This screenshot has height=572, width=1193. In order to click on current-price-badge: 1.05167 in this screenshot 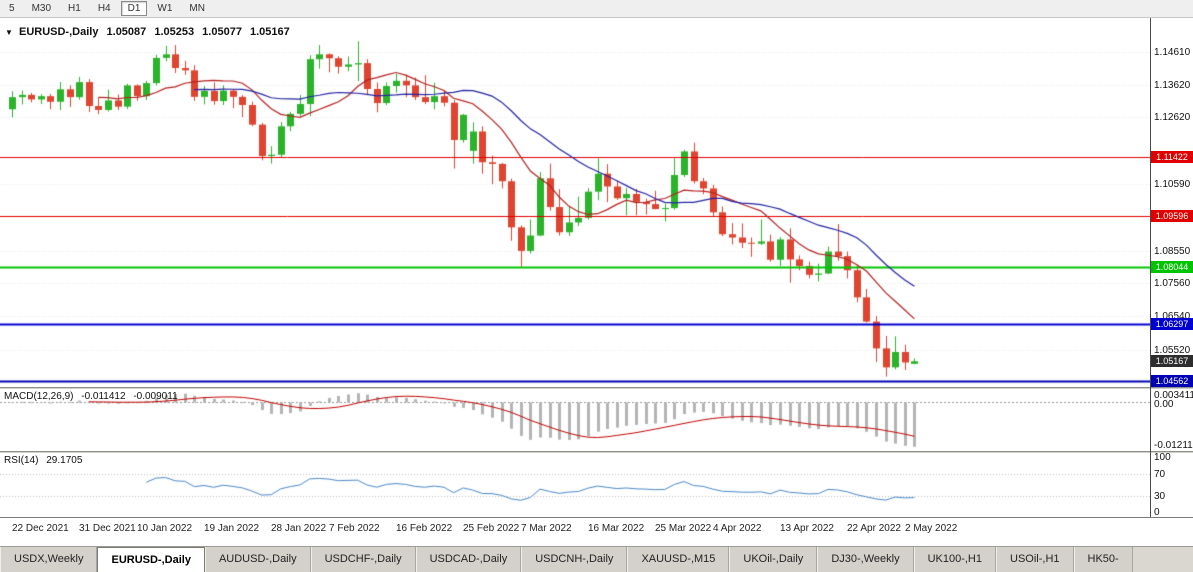, I will do `click(1172, 361)`.